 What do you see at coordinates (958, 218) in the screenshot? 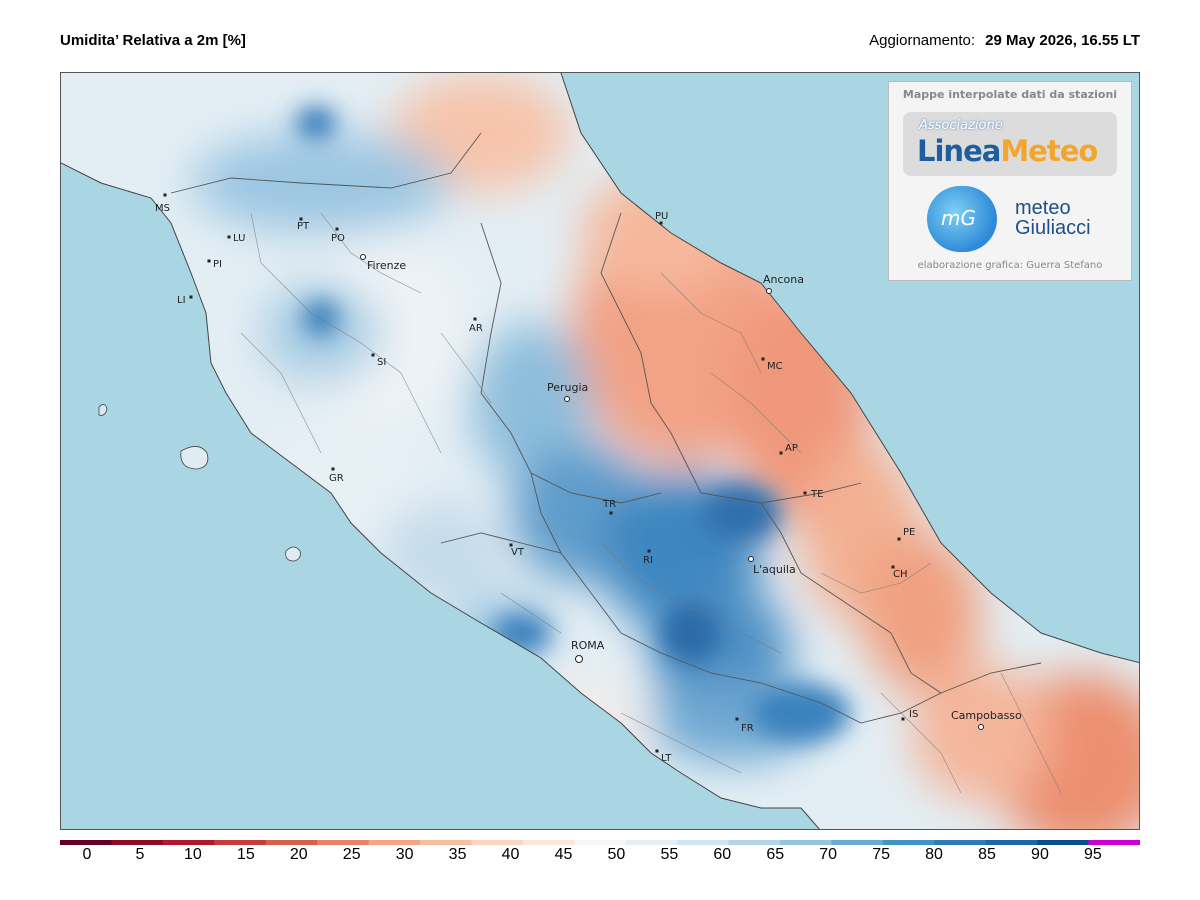
I see `mg-monogram: mG` at bounding box center [958, 218].